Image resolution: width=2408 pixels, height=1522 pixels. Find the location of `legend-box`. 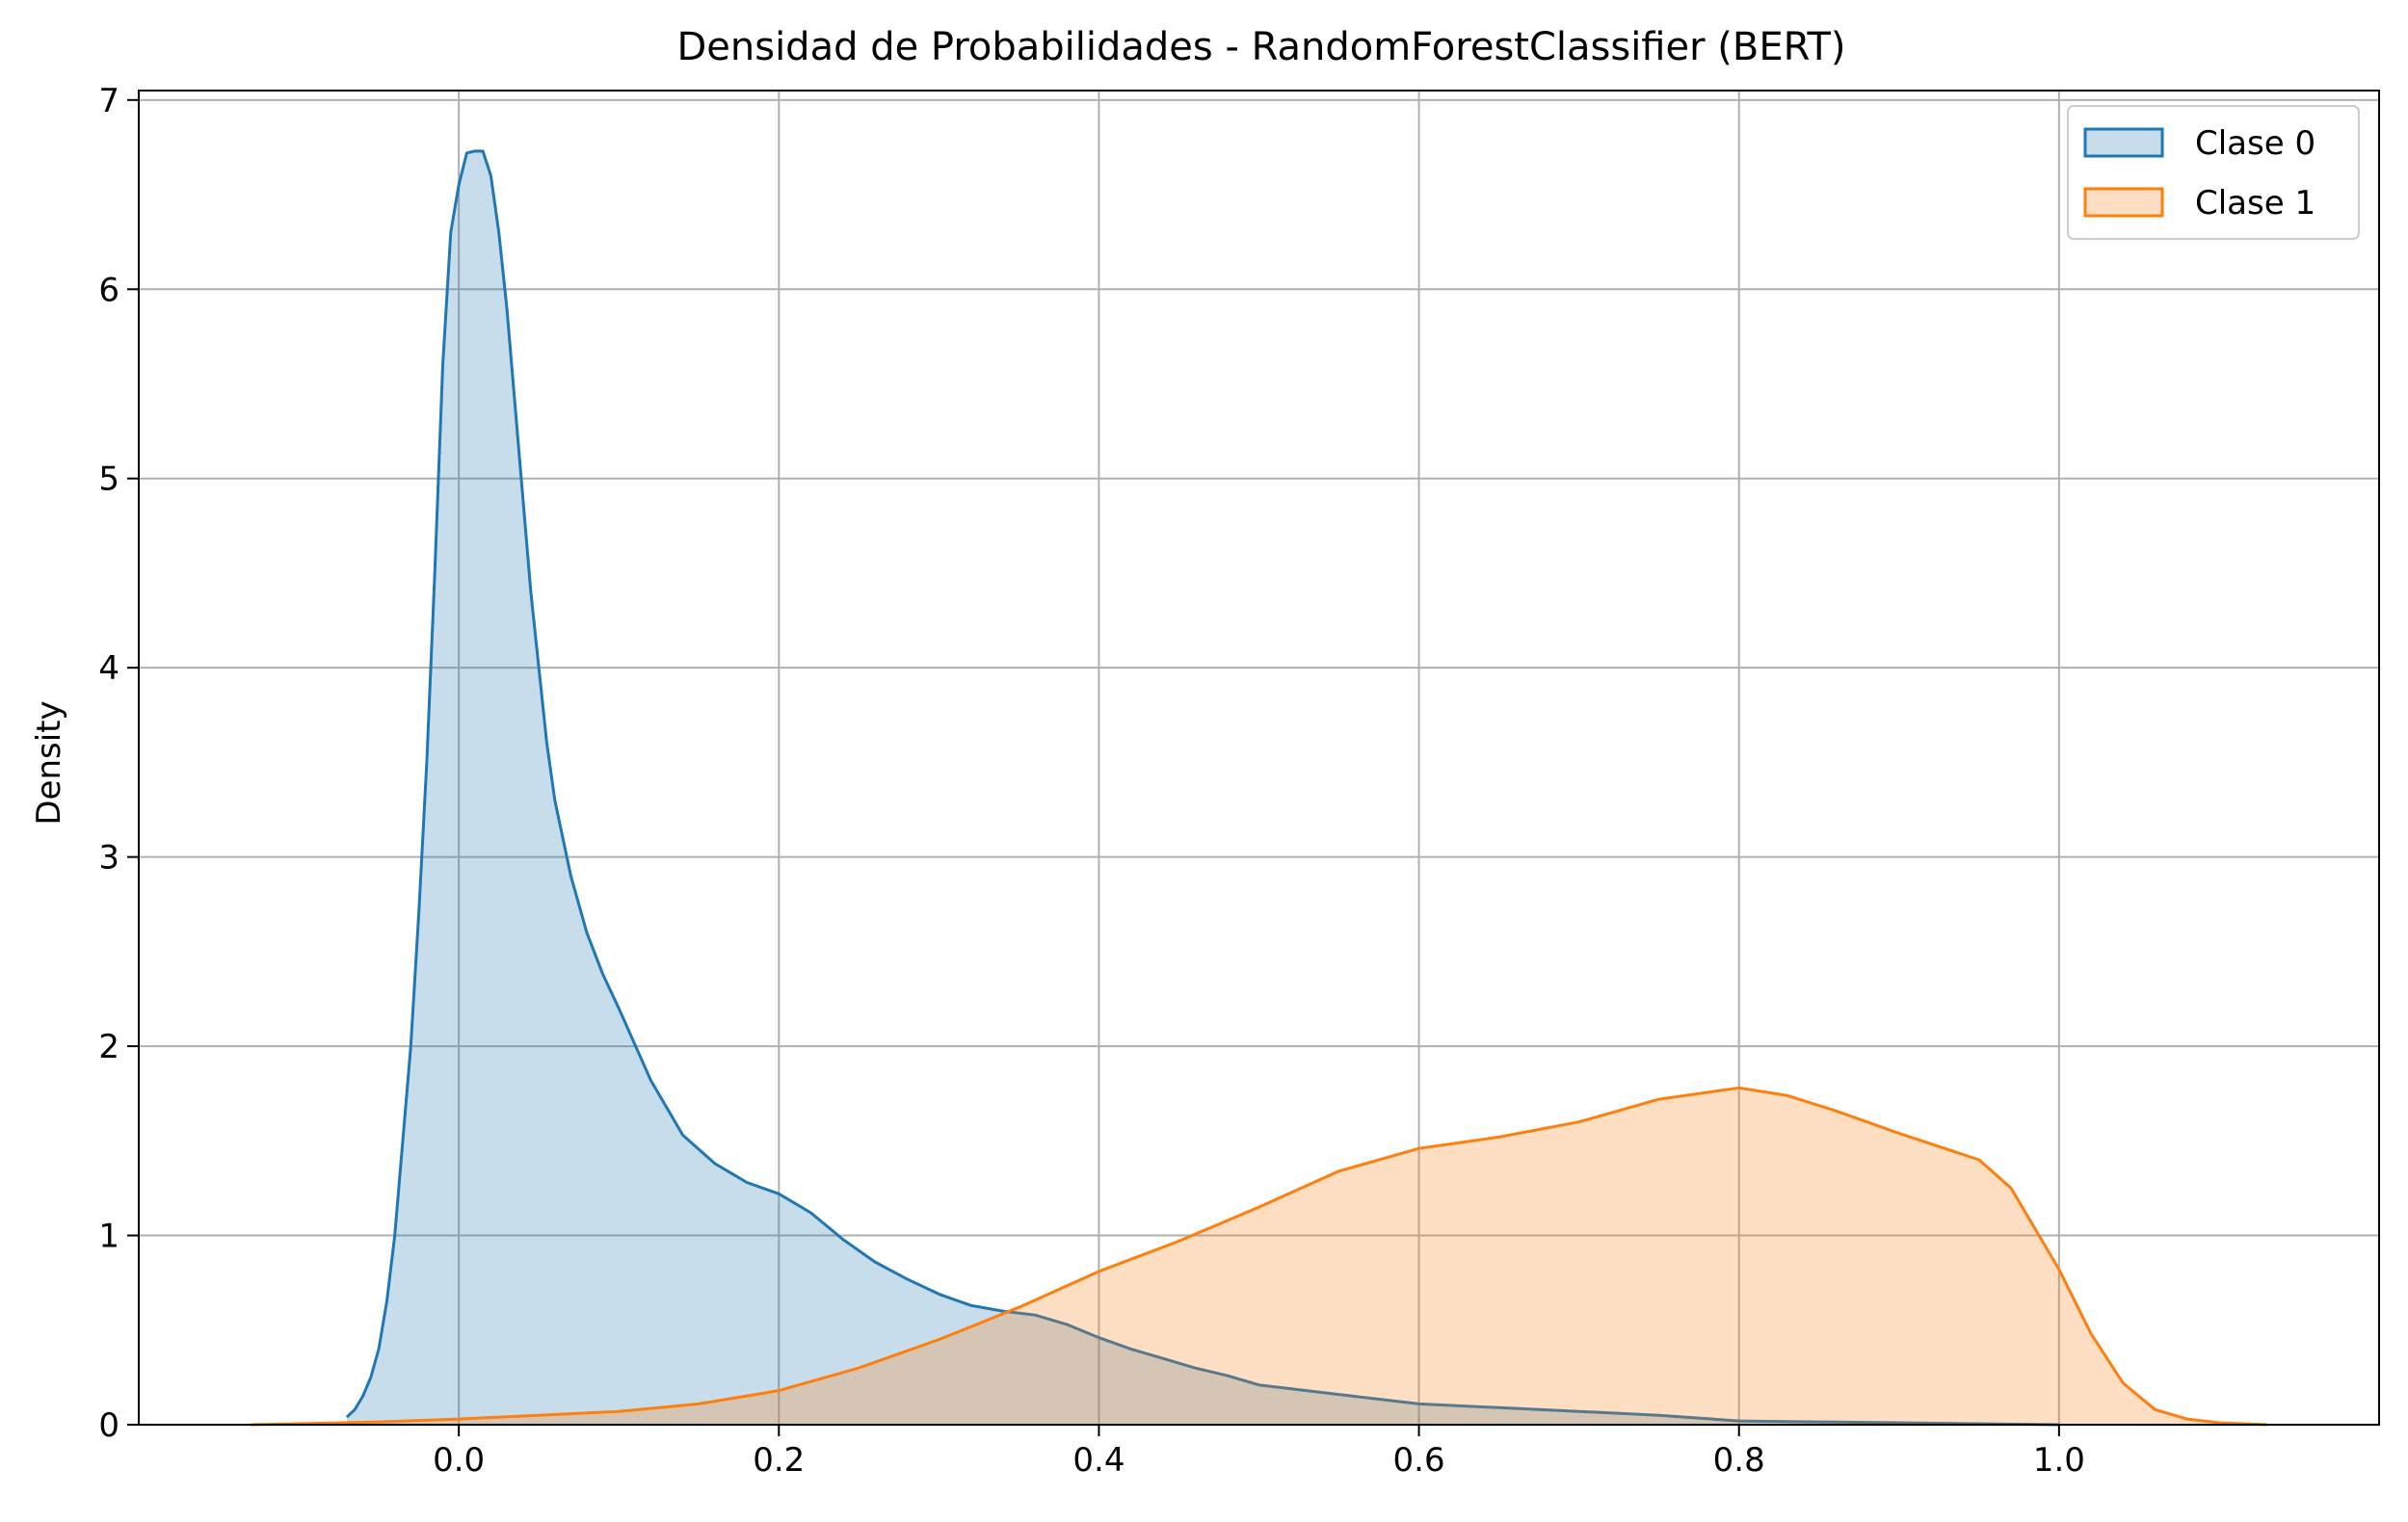

legend-box is located at coordinates (2214, 173).